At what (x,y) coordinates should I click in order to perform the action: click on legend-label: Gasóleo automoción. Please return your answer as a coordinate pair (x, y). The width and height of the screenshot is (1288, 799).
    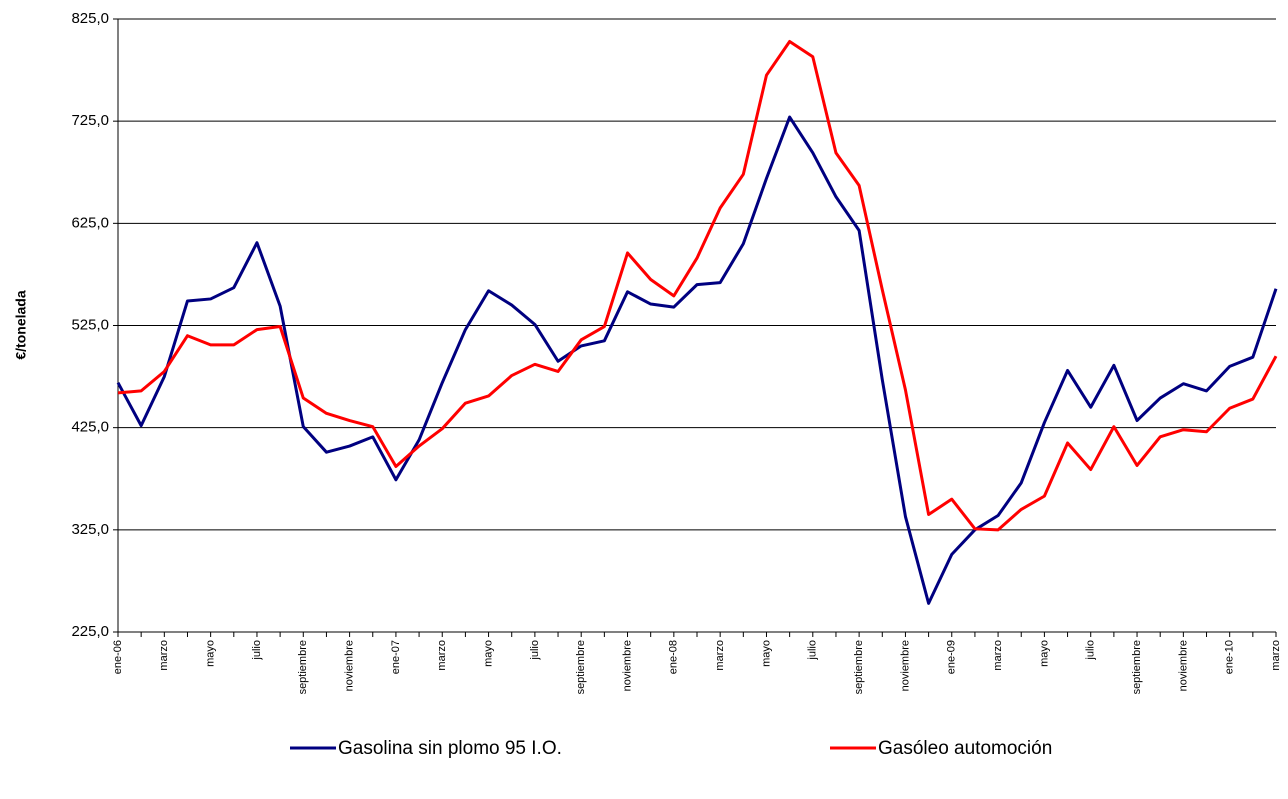
    Looking at the image, I should click on (965, 748).